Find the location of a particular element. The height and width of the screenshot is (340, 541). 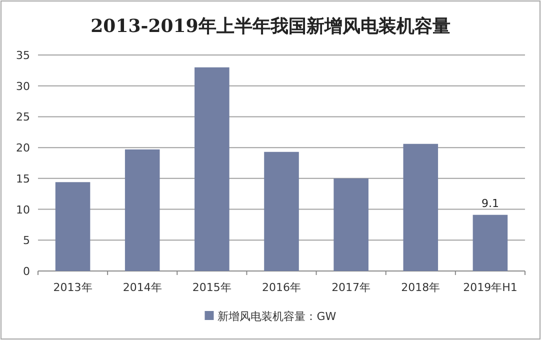

x-tick-label: 2013年 is located at coordinates (72, 287).